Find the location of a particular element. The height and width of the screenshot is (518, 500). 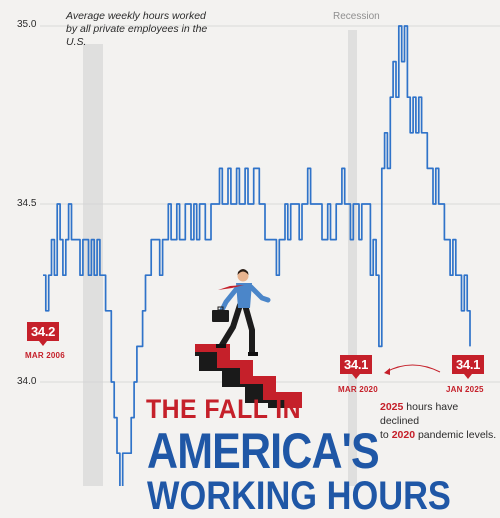

businessman-climbing-stairs-illustration is located at coordinates (248, 338).